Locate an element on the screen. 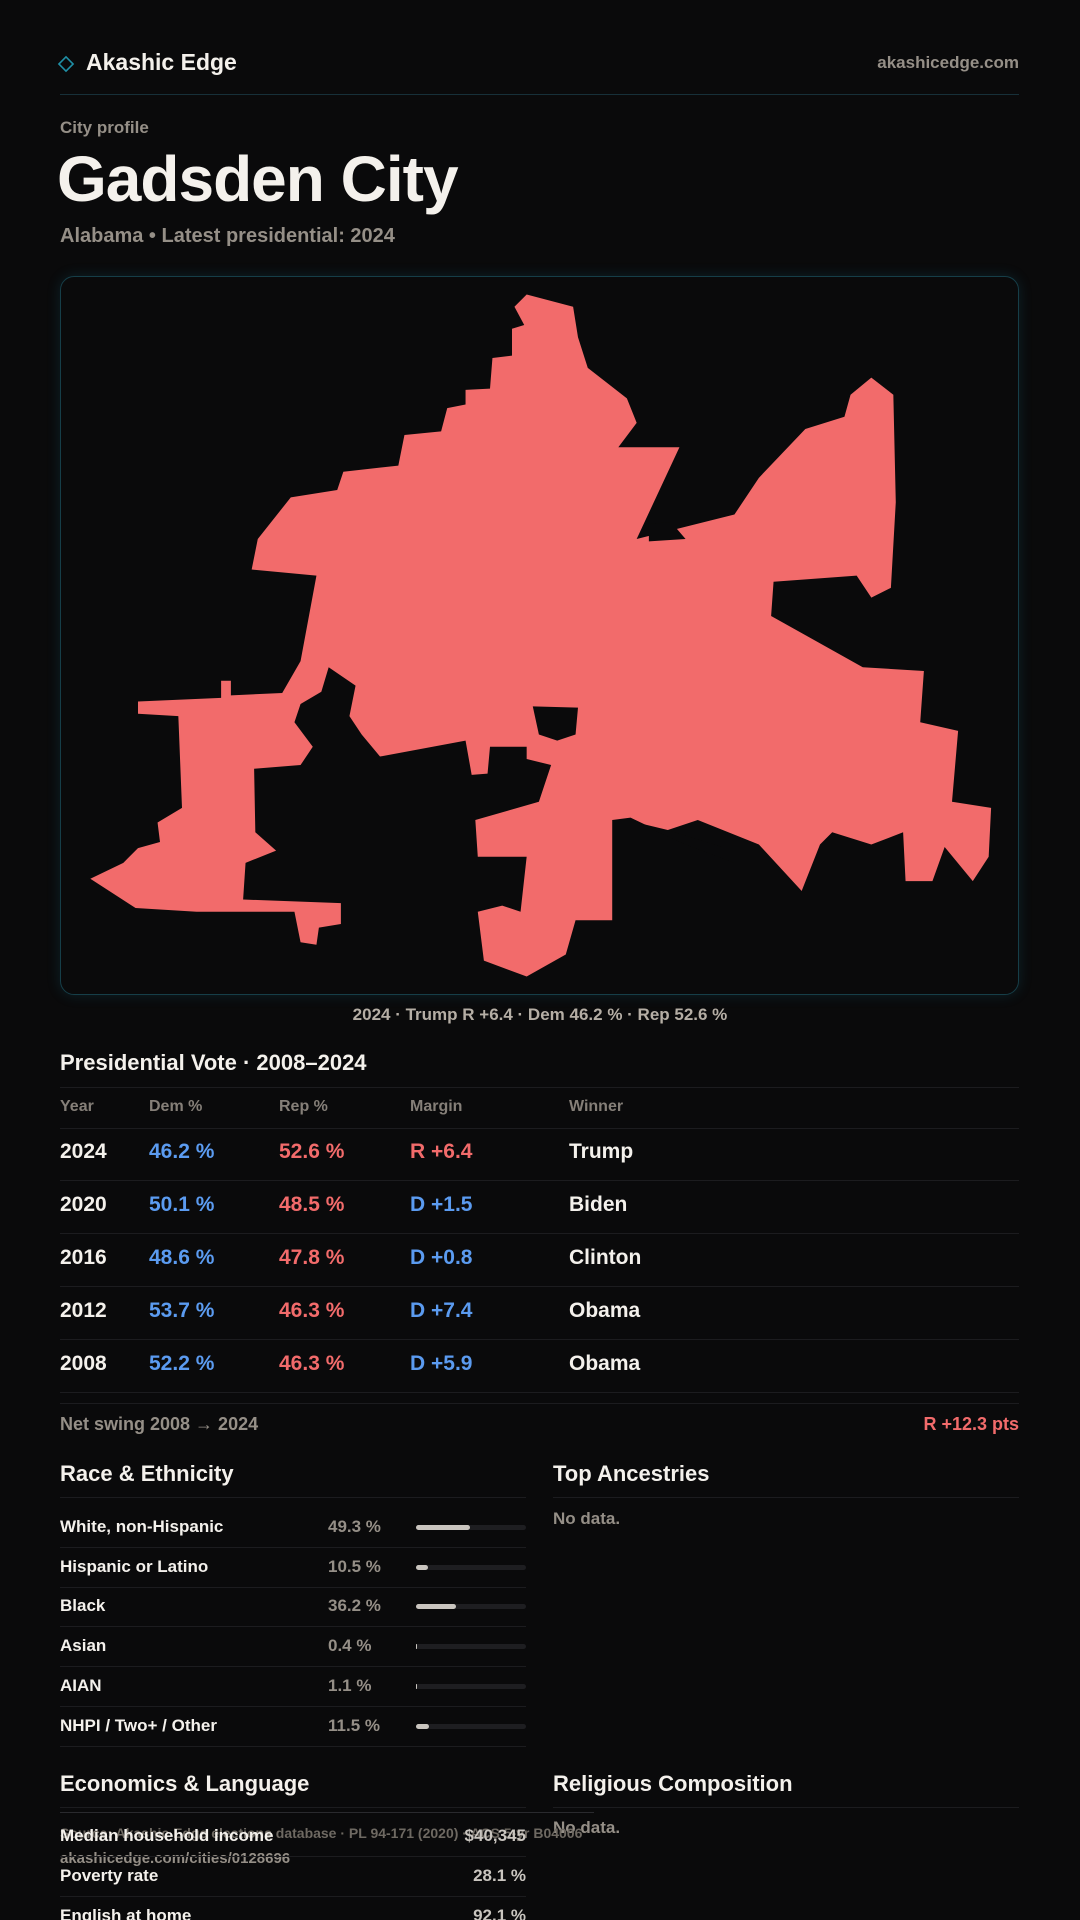  race-name: White, non-Hispanic is located at coordinates (142, 1526).